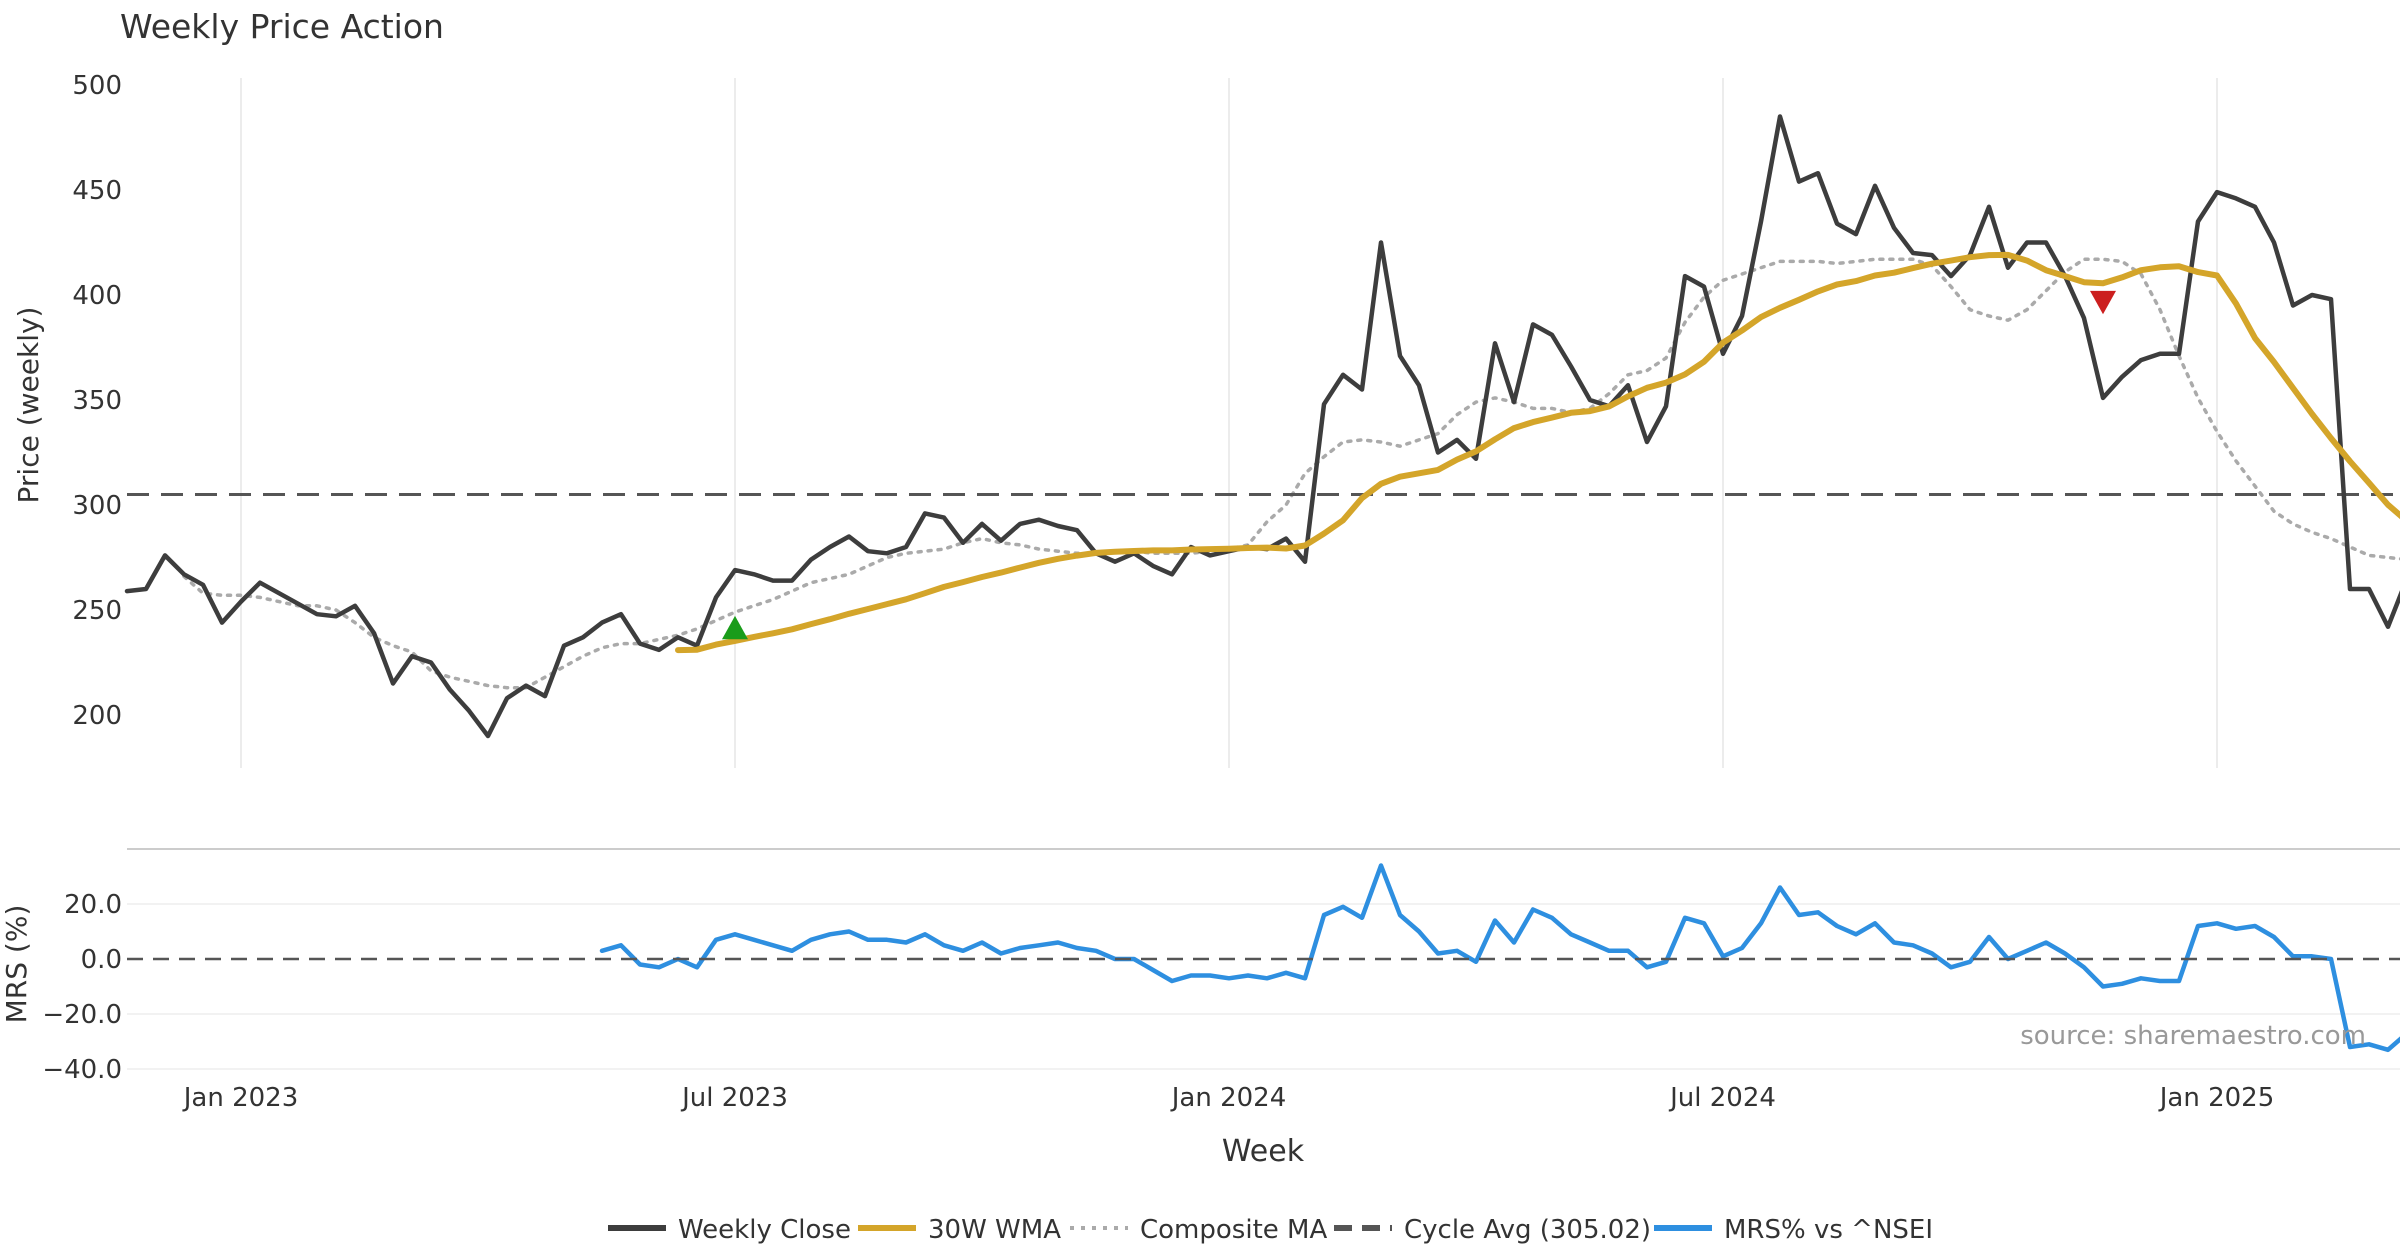  I want to click on legend-label: Weekly Close, so click(764, 1230).